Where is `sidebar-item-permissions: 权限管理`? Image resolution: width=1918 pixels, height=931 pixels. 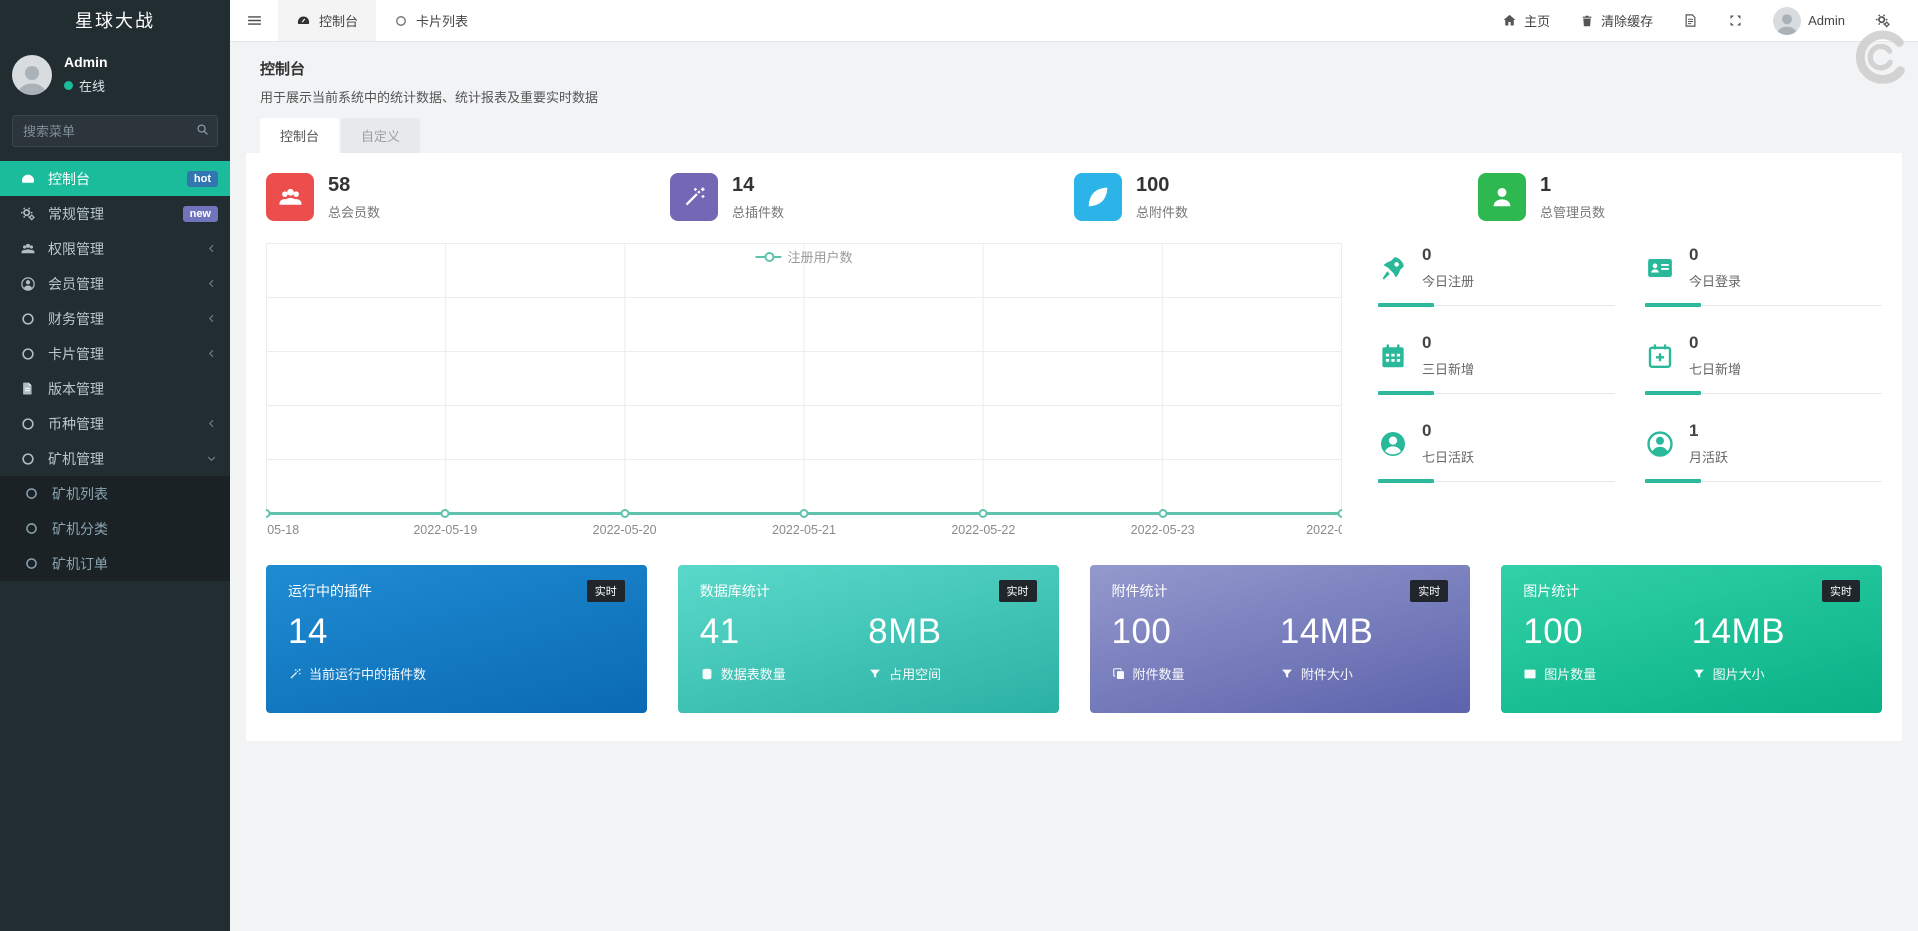 sidebar-item-permissions: 权限管理 is located at coordinates (115, 248).